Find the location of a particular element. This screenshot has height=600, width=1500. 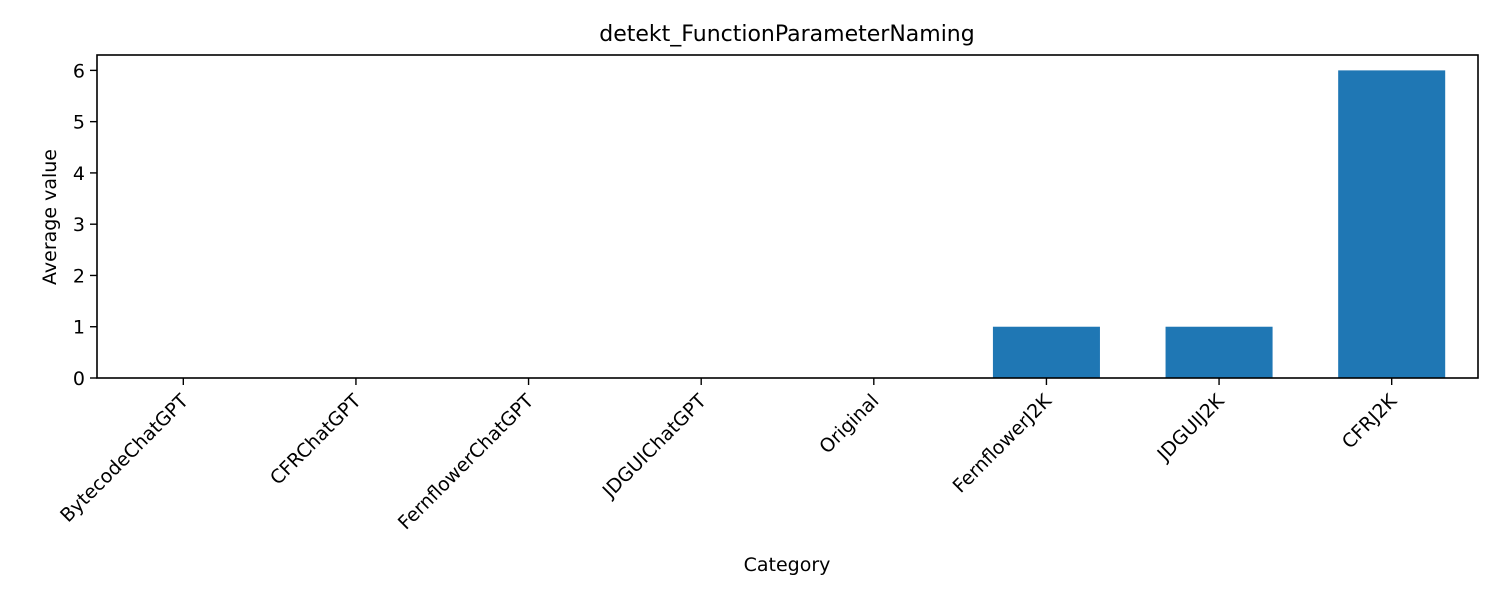

y-axis: 0 1 2 3 4 5 6 is located at coordinates (85, 225).